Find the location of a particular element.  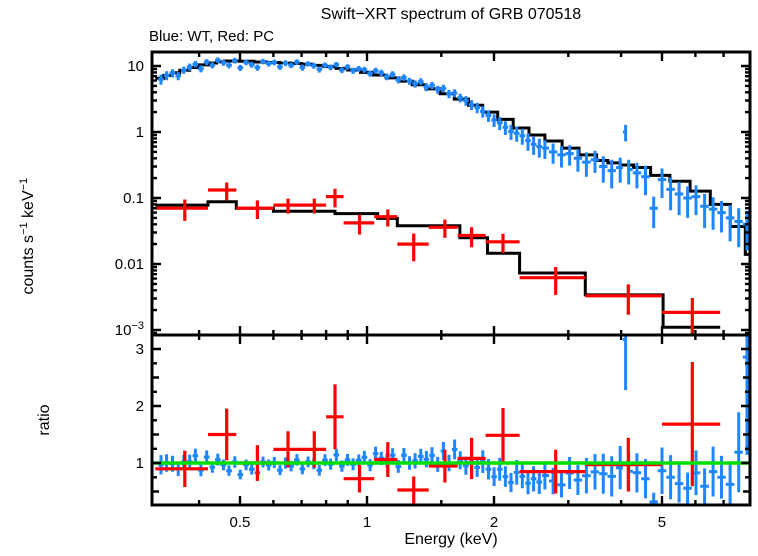

svg-text: 0.1 is located at coordinates (133, 198).